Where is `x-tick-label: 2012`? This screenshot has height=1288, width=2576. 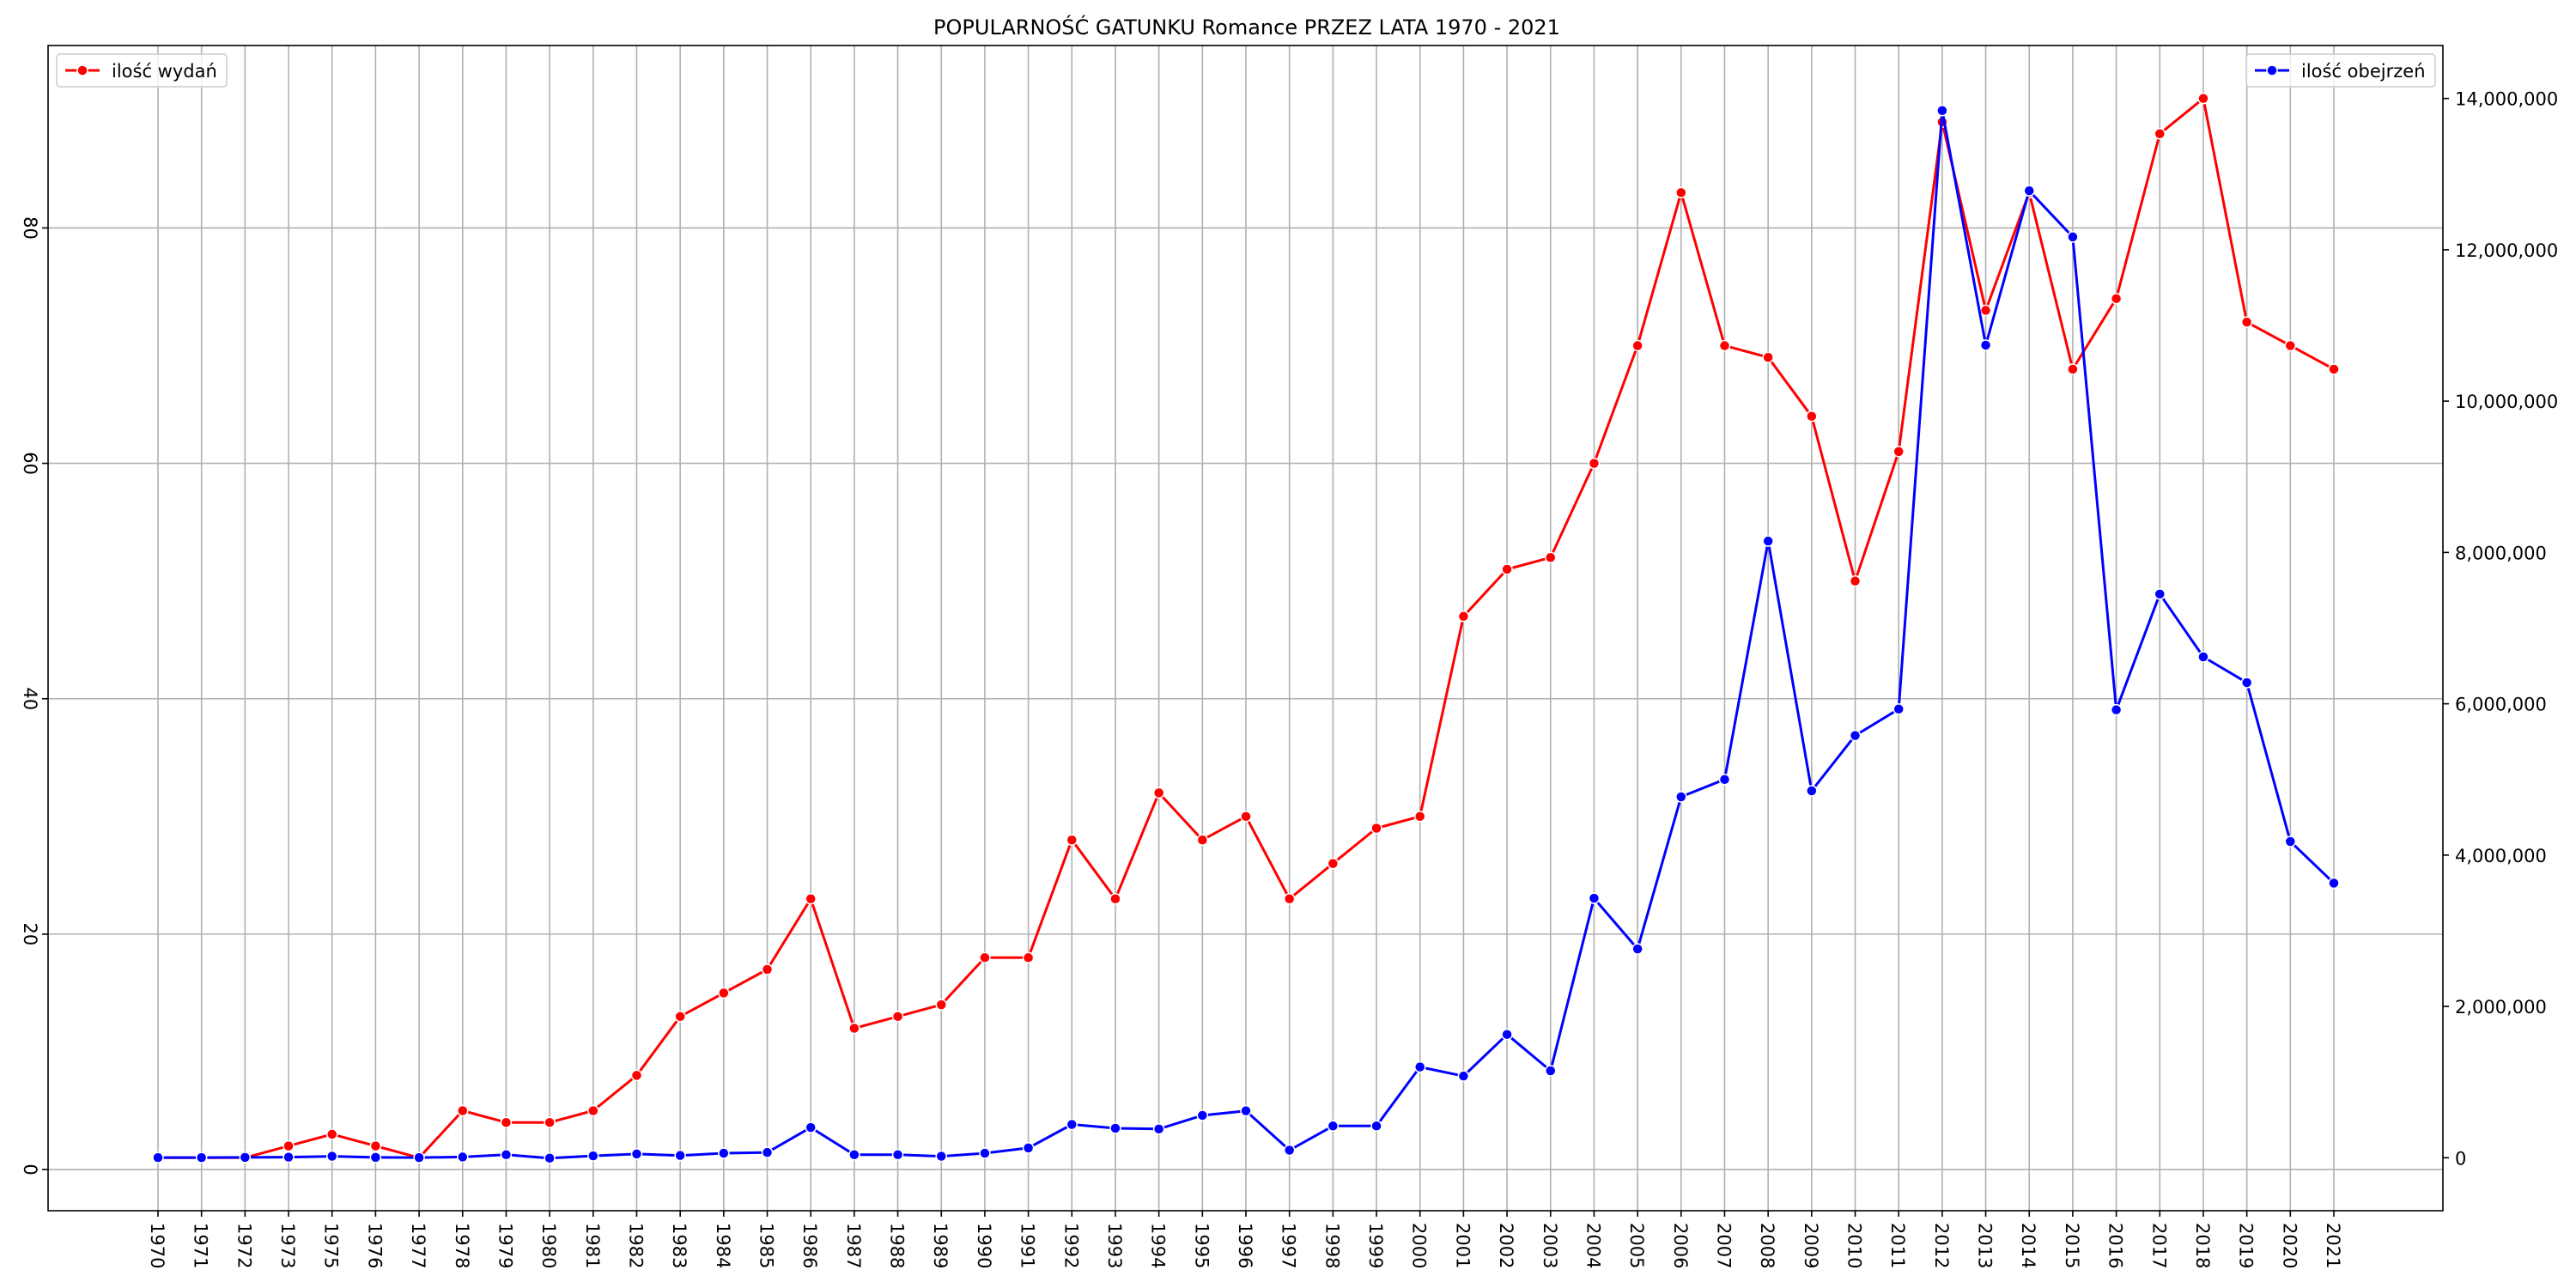
x-tick-label: 2012 is located at coordinates (1941, 1246).